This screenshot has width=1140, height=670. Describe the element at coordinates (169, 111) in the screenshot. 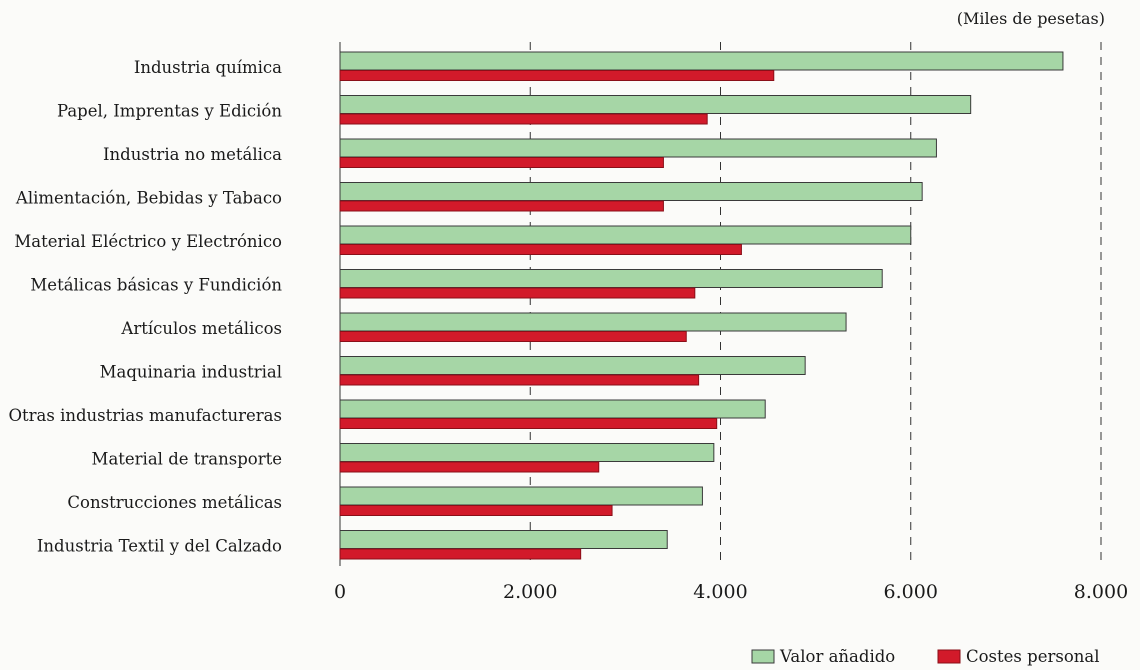

I see `category-label: Papel, Imprentas y Edición` at that location.